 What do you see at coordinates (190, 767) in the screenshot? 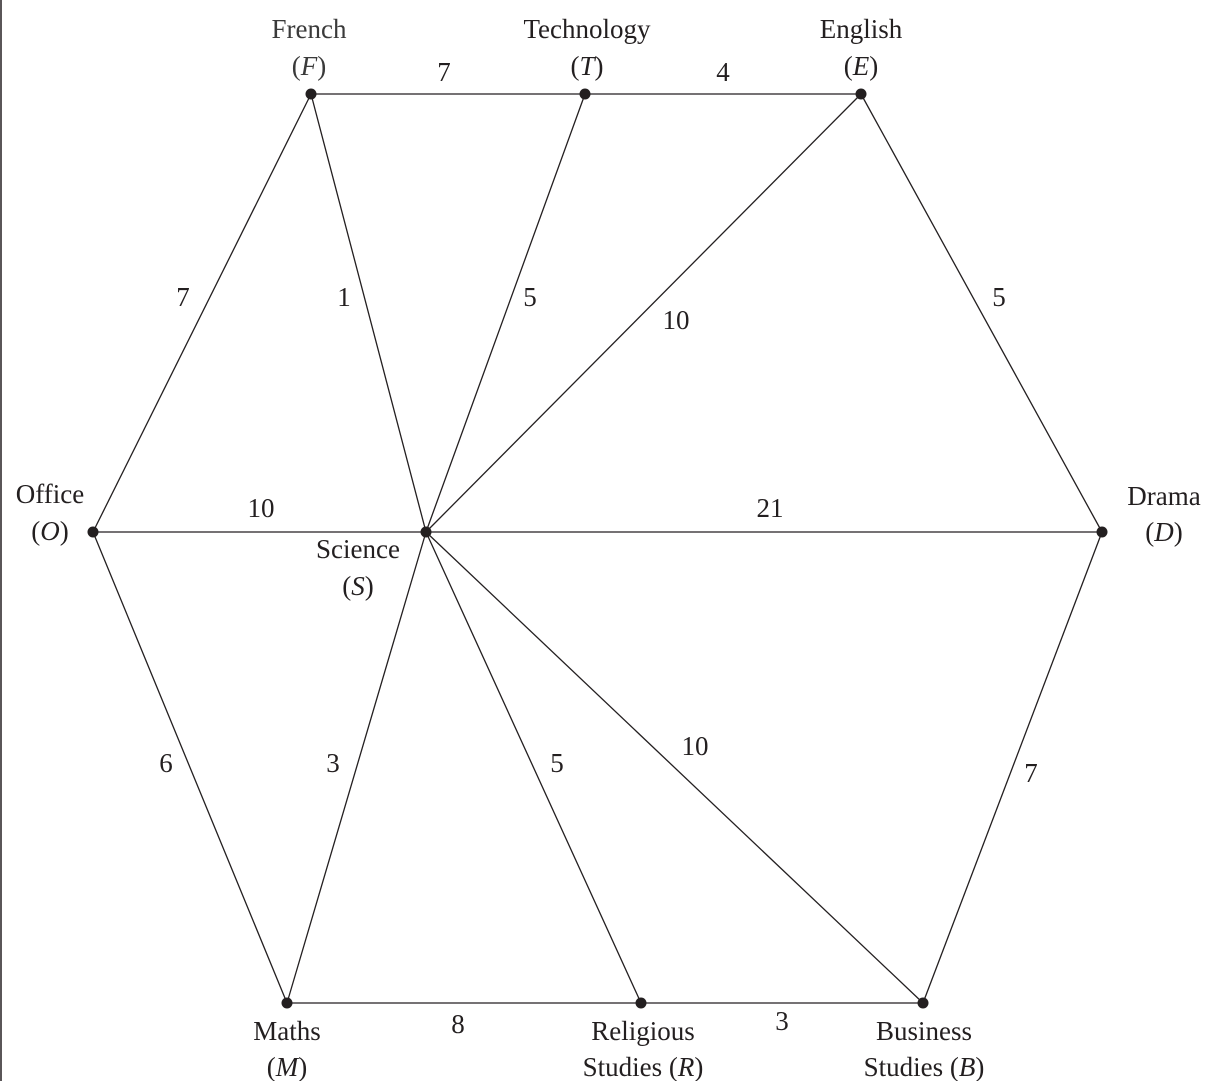
I see `edge-o-m` at bounding box center [190, 767].